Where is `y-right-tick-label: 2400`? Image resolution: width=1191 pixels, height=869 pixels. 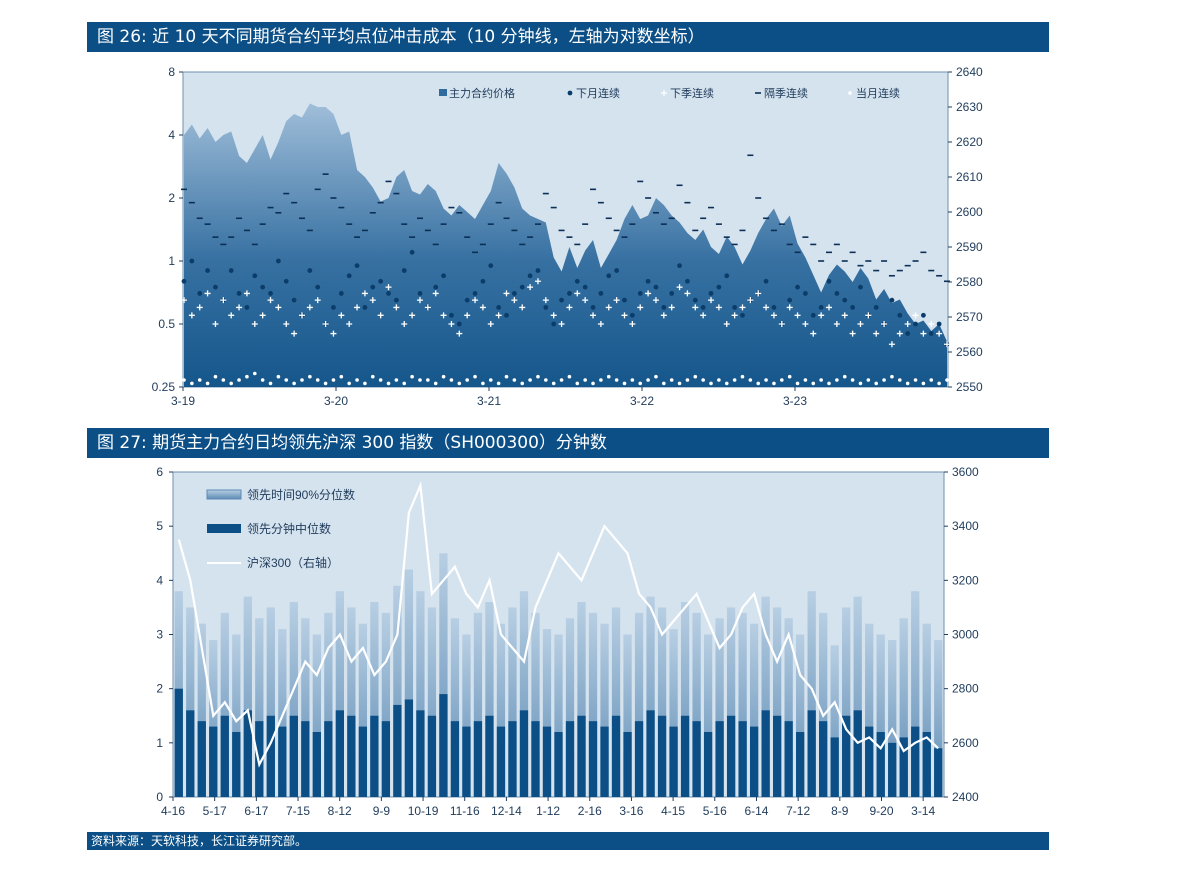 y-right-tick-label: 2400 is located at coordinates (965, 797).